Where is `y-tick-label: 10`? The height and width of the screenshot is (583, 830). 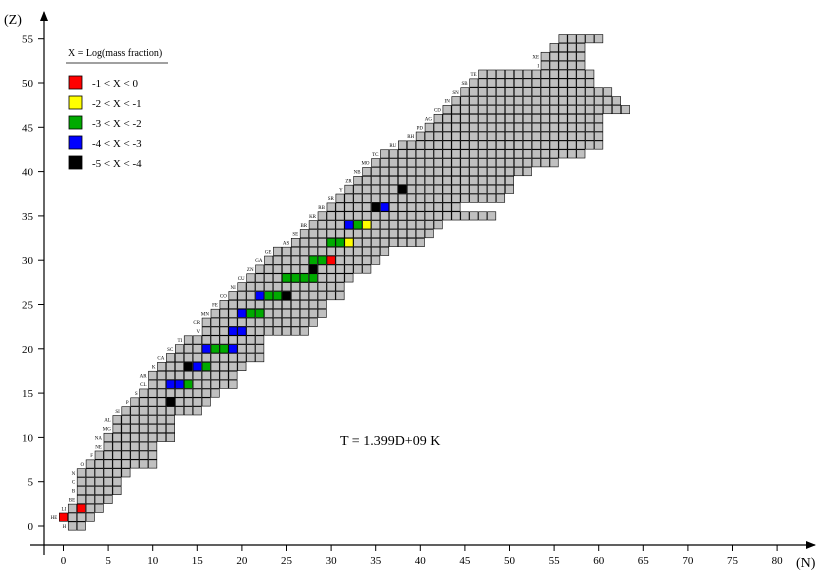
y-tick-label: 10 is located at coordinates (28, 438).